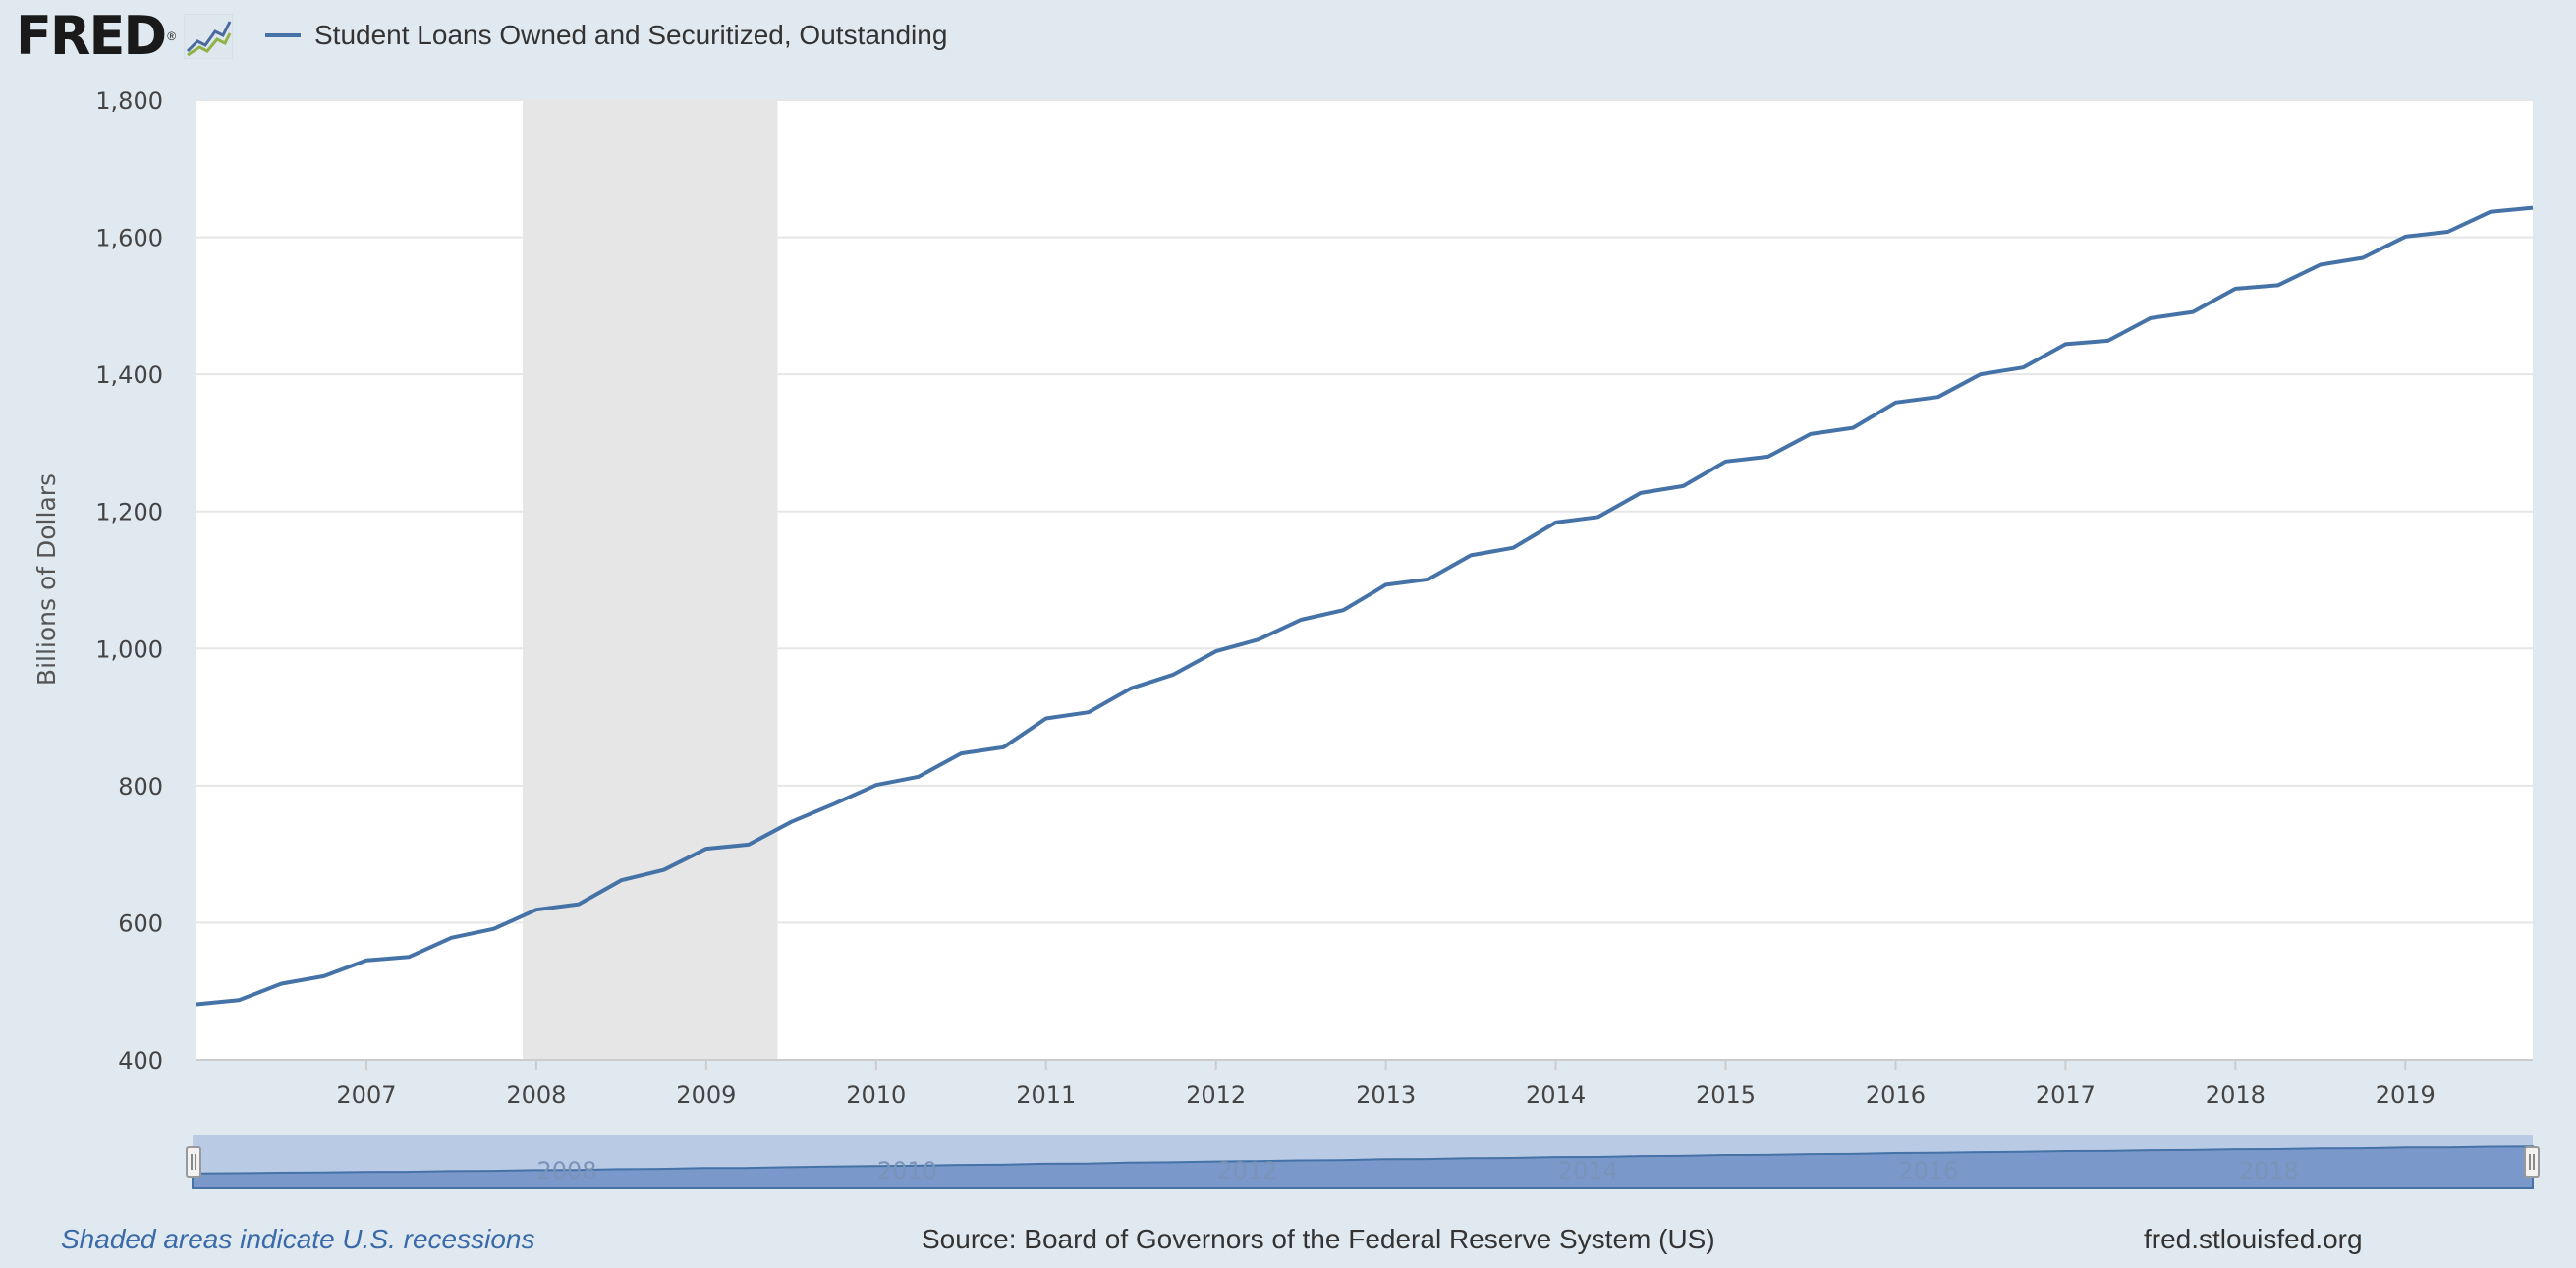 The height and width of the screenshot is (1268, 2576). Describe the element at coordinates (129, 375) in the screenshot. I see `y-tick-label: 1,400` at that location.